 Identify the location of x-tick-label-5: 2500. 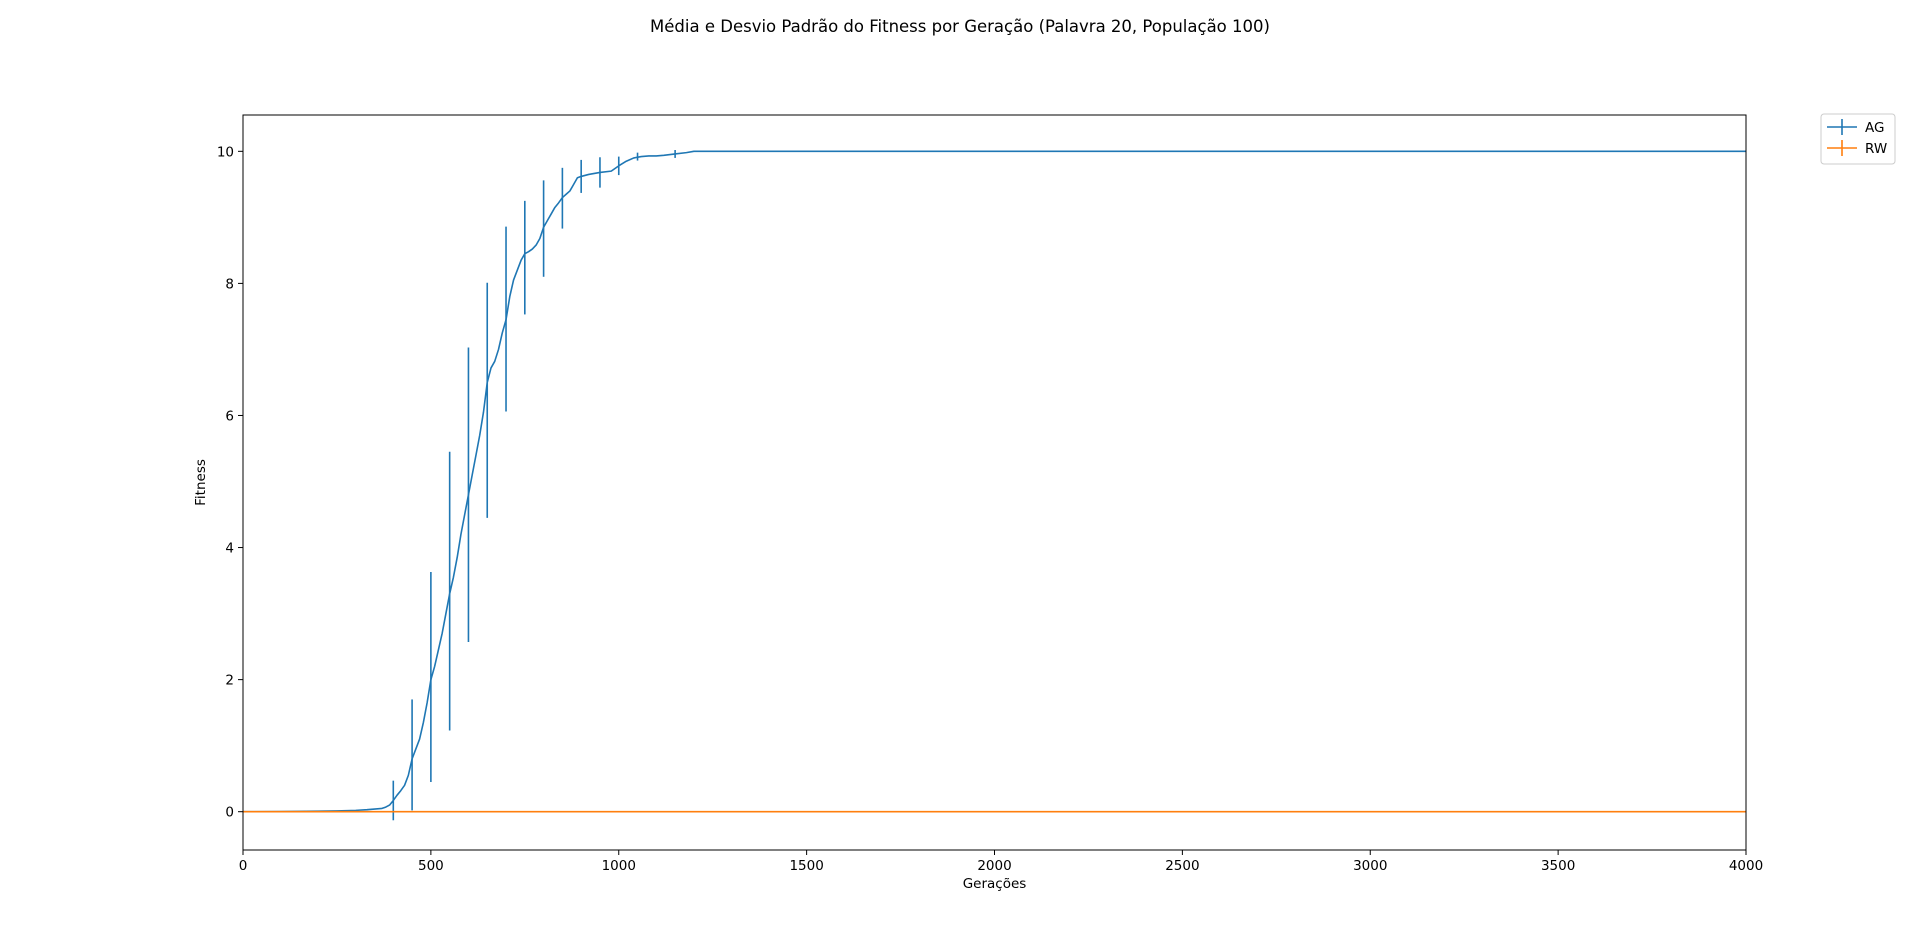
(1182, 866).